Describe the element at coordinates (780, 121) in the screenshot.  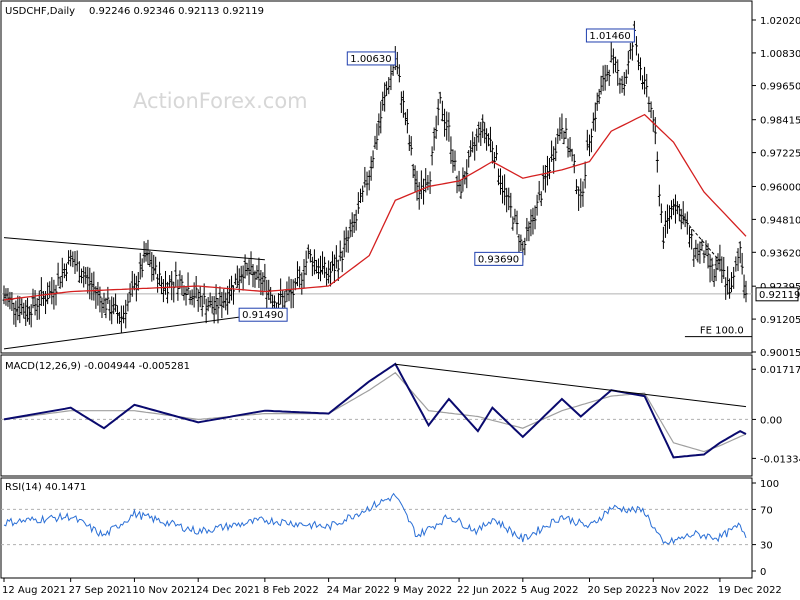
I see `price-axis-label: 0.98415` at that location.